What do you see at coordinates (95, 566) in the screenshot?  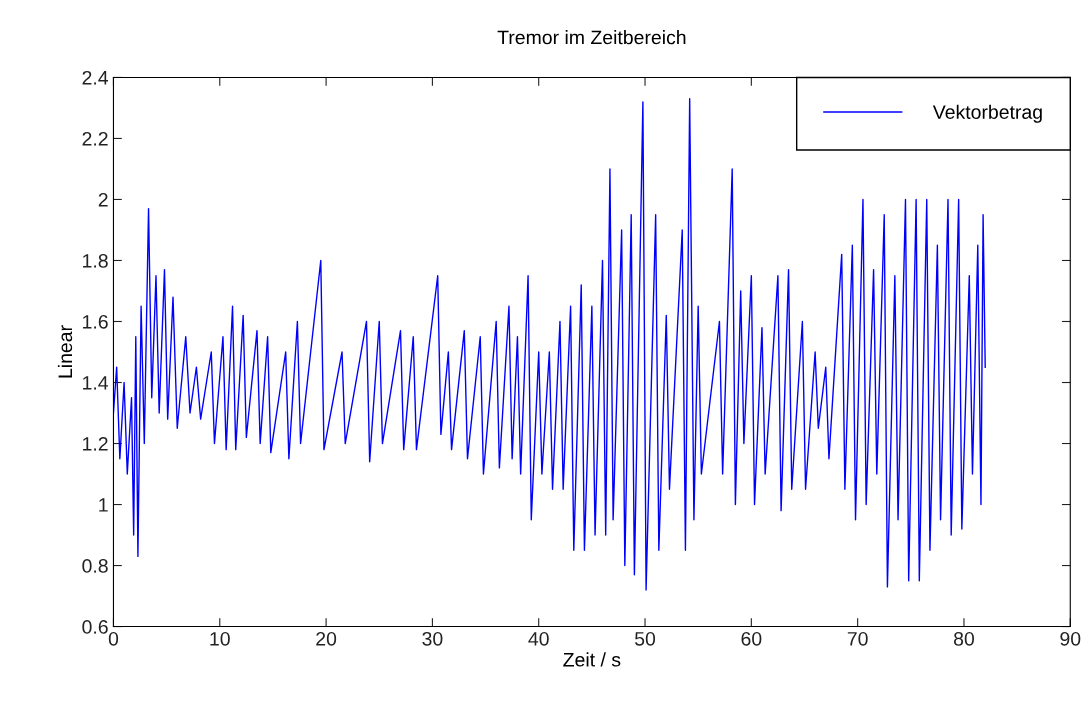 I see `y-tick-label: 0.8` at bounding box center [95, 566].